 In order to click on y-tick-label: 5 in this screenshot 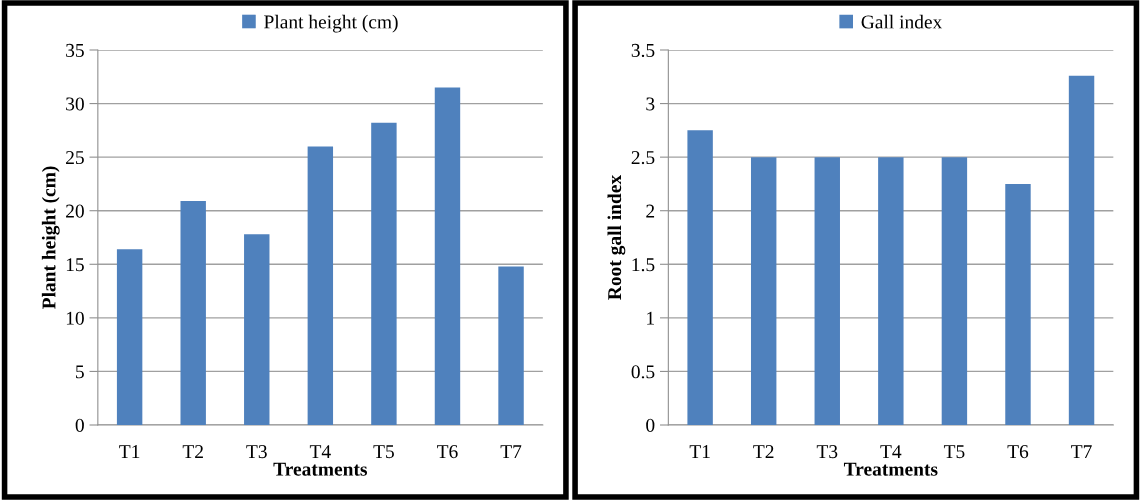, I will do `click(80, 372)`.